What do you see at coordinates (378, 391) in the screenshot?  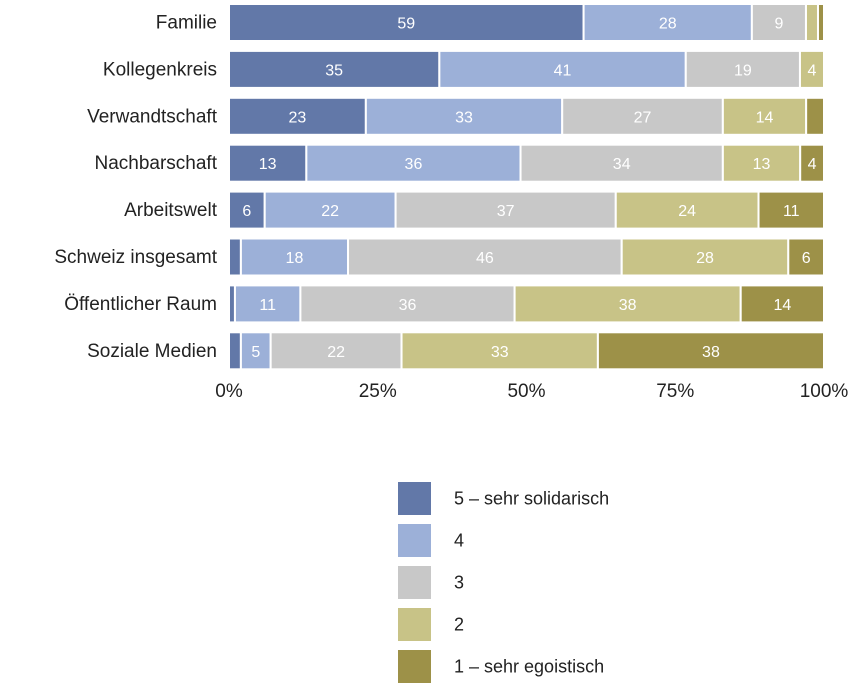 I see `x-tick-label: 25%` at bounding box center [378, 391].